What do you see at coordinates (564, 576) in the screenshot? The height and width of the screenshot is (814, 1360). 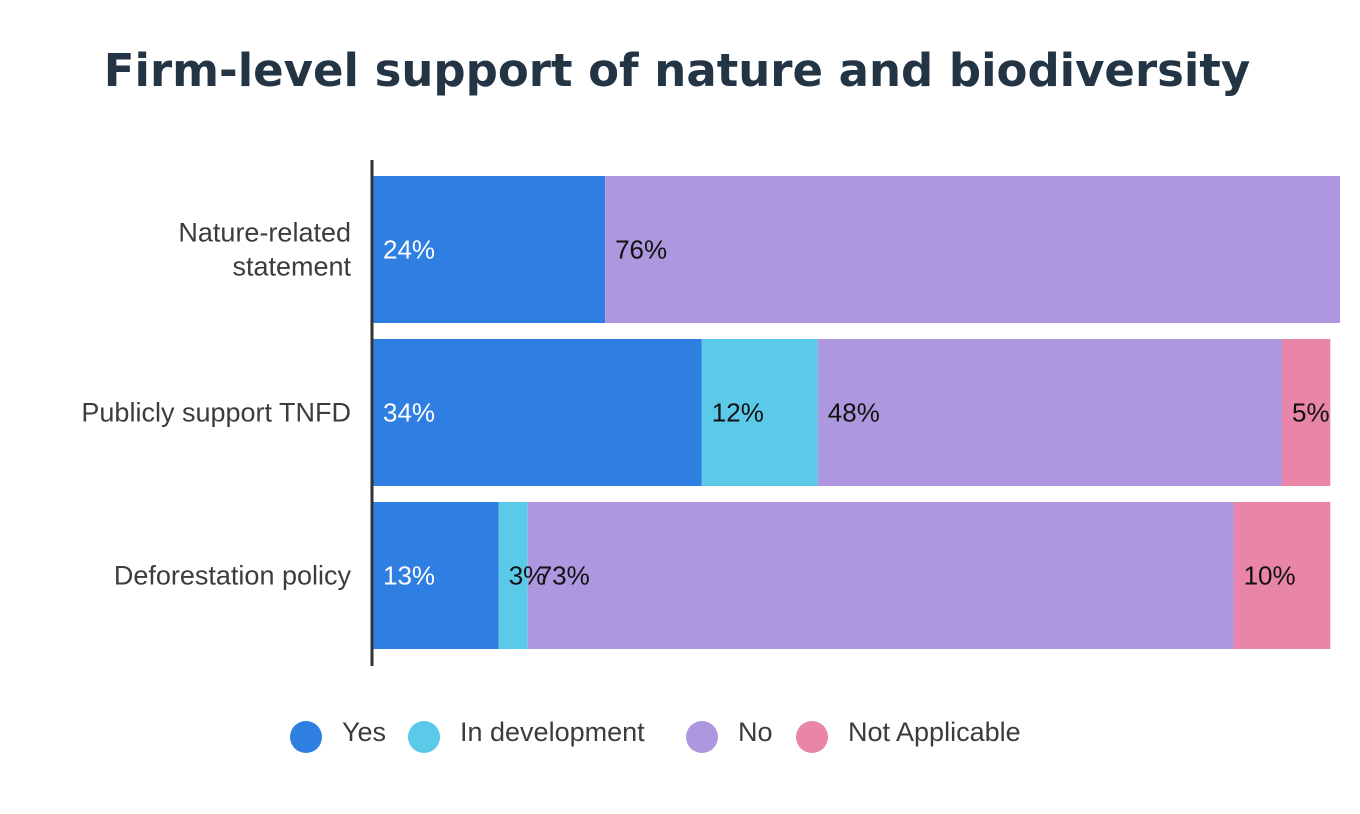 I see `data-label: 73%` at bounding box center [564, 576].